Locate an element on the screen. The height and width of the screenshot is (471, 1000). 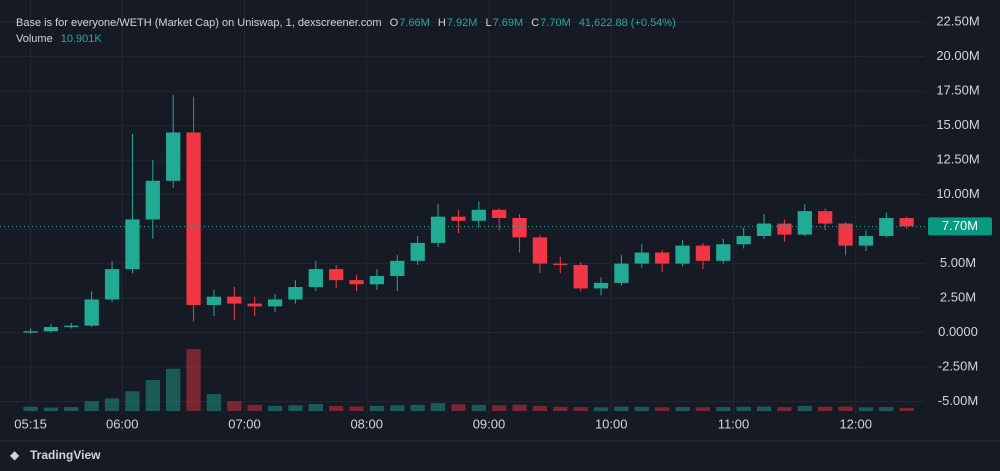
y-tick-label: 5.00M is located at coordinates (958, 262).